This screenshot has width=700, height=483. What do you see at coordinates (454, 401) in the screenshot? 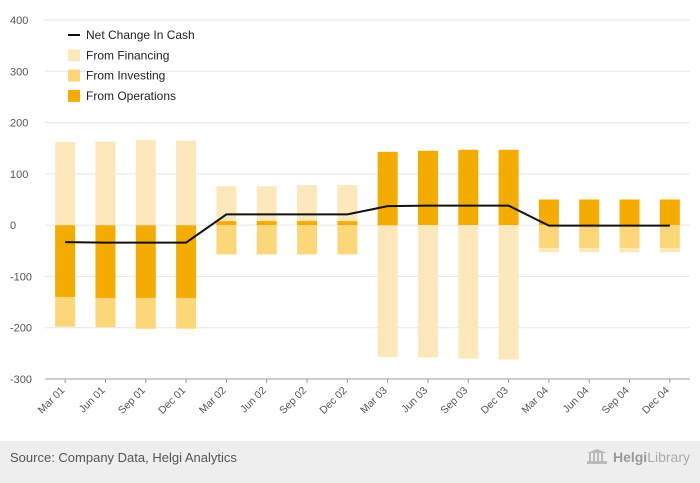
I see `x-tick-label: Sep 03` at bounding box center [454, 401].